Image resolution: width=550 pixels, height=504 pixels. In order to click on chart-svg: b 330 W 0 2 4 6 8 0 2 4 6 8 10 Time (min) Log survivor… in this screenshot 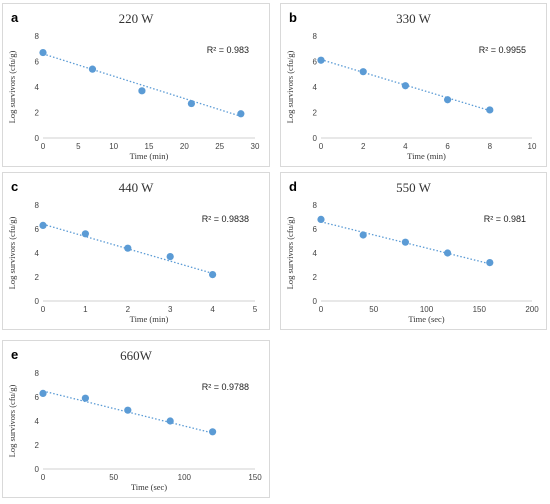, I will do `click(411, 85)`.